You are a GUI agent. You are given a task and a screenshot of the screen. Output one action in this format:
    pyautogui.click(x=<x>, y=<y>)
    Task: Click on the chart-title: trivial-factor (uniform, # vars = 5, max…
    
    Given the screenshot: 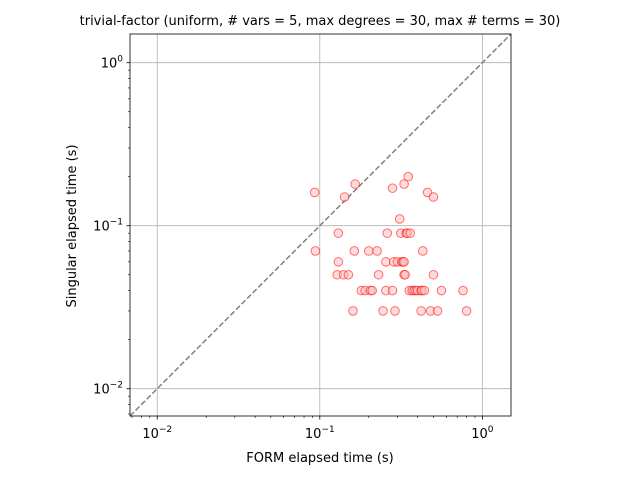 What is the action you would take?
    pyautogui.click(x=320, y=21)
    